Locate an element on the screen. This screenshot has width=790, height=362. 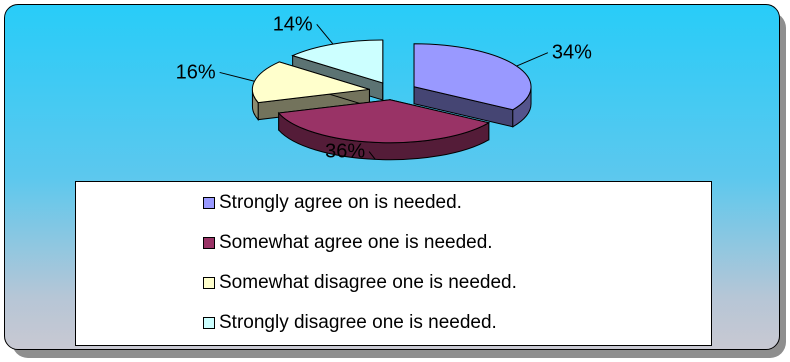
data-label: 36% is located at coordinates (345, 152).